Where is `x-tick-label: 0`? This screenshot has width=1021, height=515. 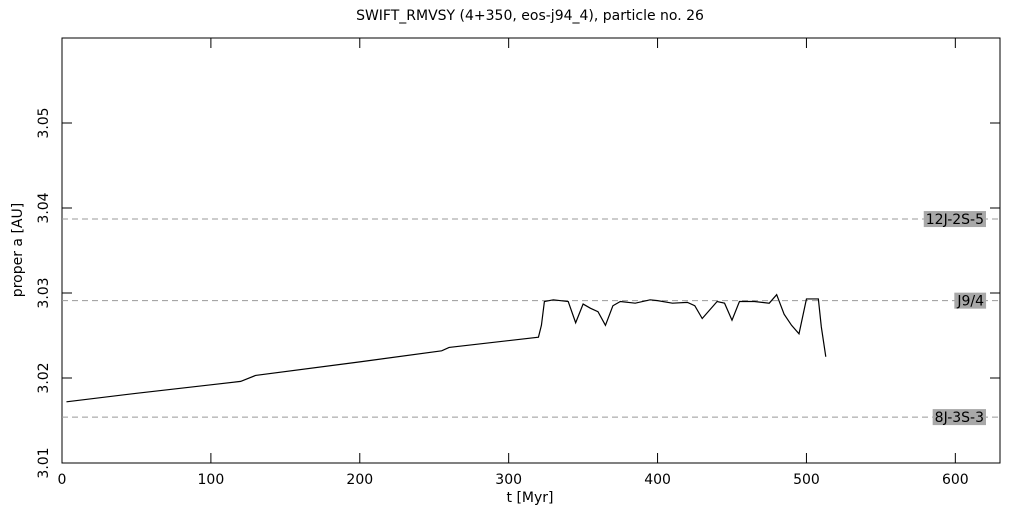
x-tick-label: 0 is located at coordinates (62, 480).